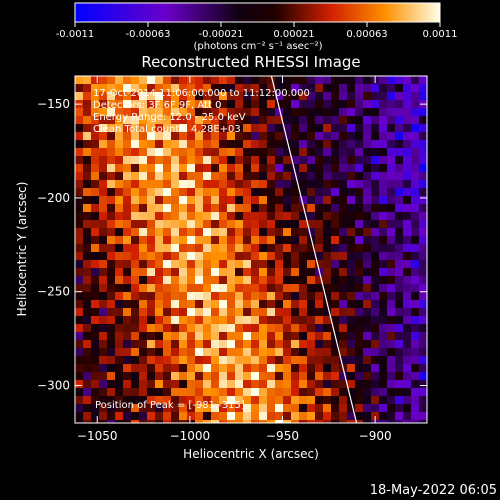  Describe the element at coordinates (201, 93) in the screenshot. I see `annotation-line: 17-Oct-2014 11:06:00.000 to 11:12:00.000` at that location.